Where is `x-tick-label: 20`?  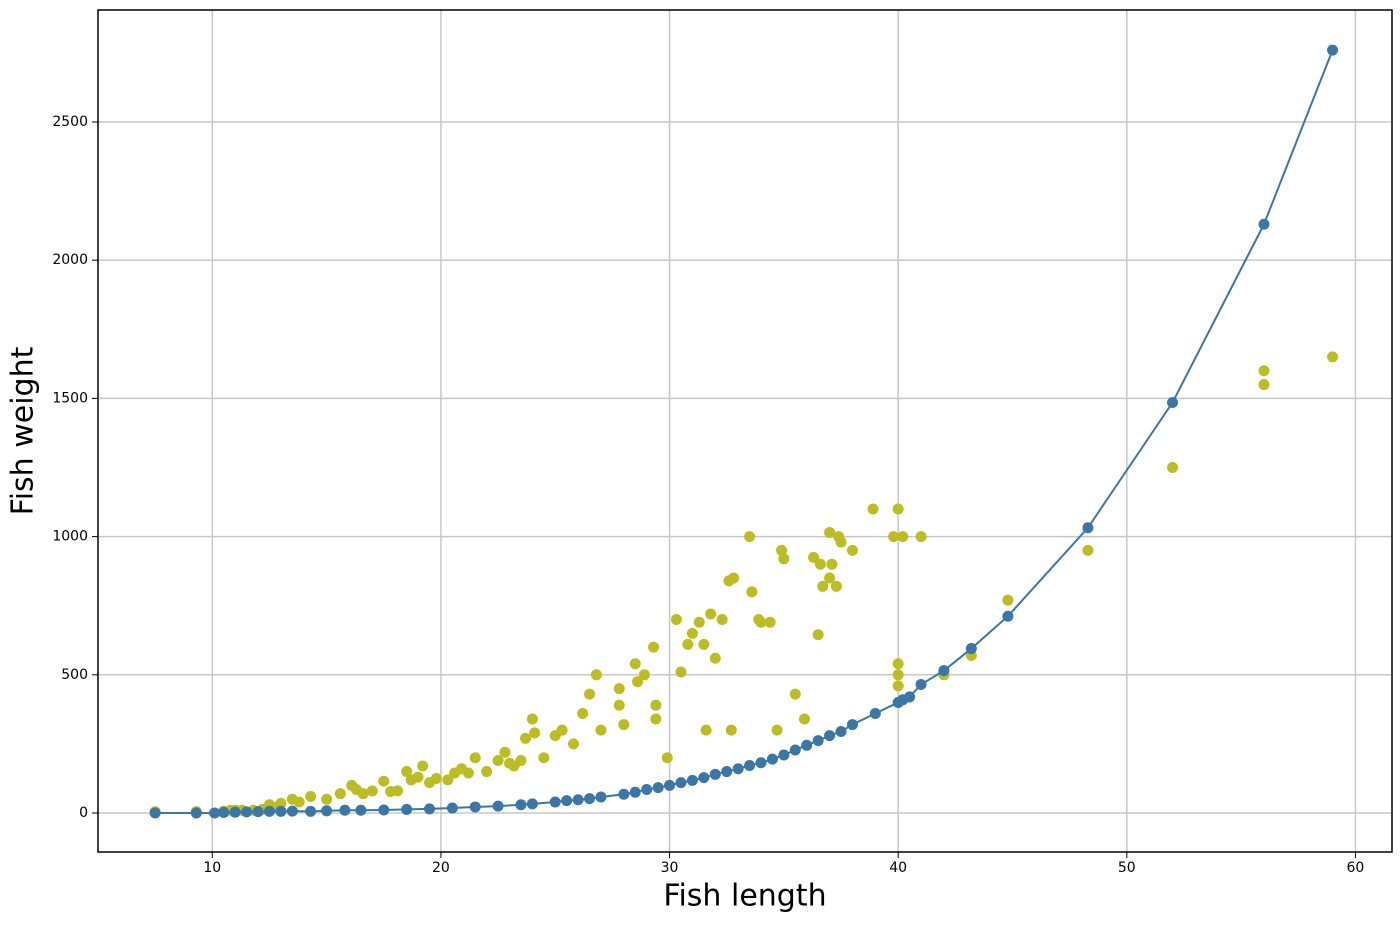 x-tick-label: 20 is located at coordinates (441, 868).